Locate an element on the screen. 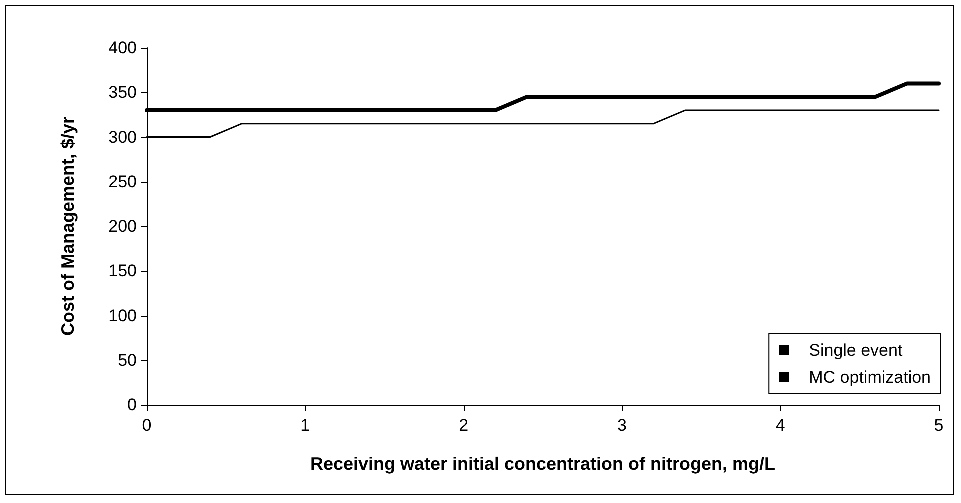  y-tick-label: 200 is located at coordinates (122, 226).